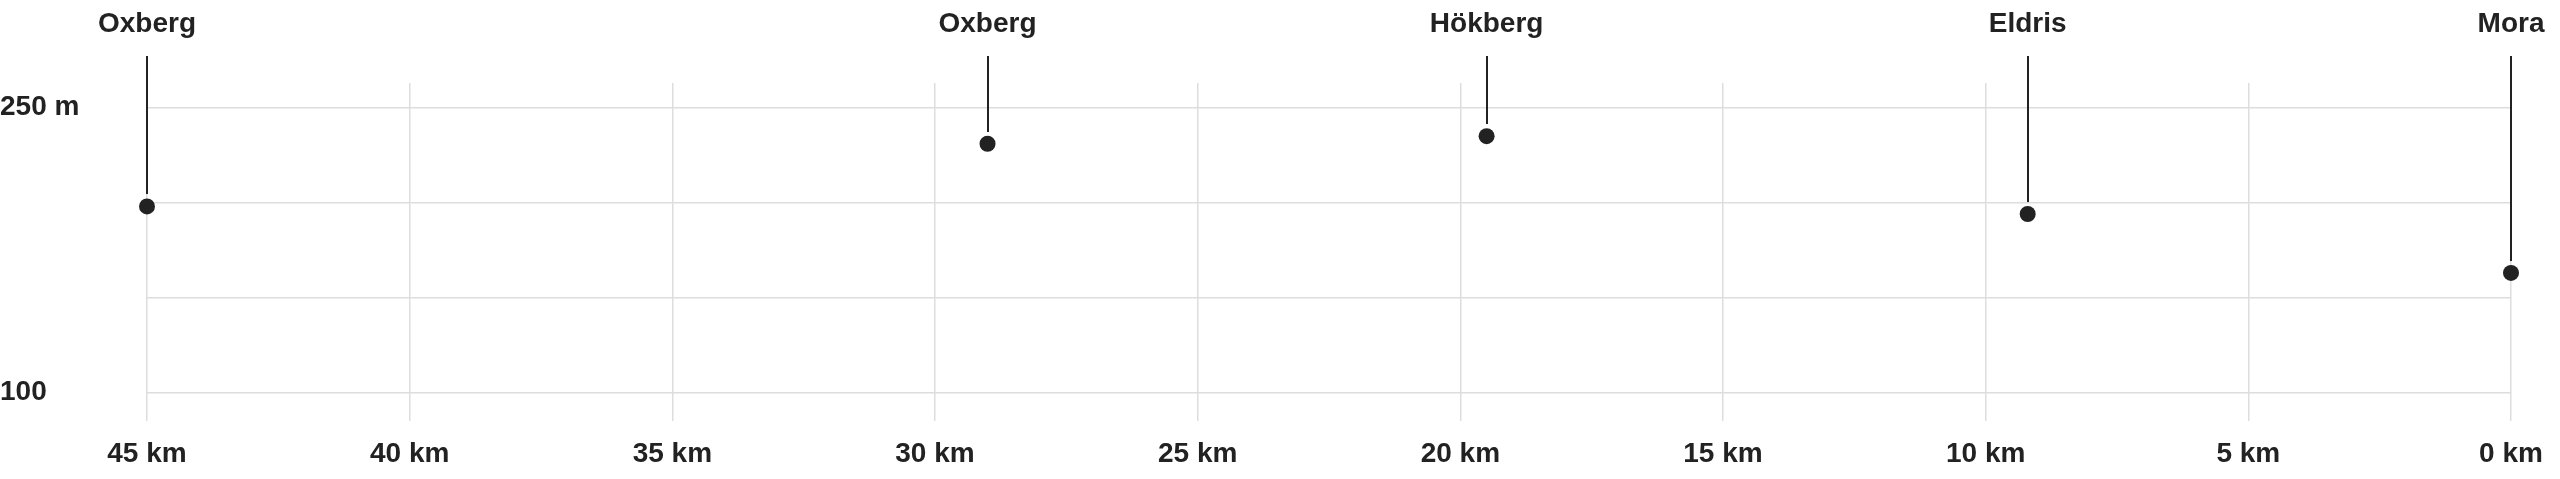 The image size is (2560, 479). I want to click on x-tick-label: 35 km, so click(672, 452).